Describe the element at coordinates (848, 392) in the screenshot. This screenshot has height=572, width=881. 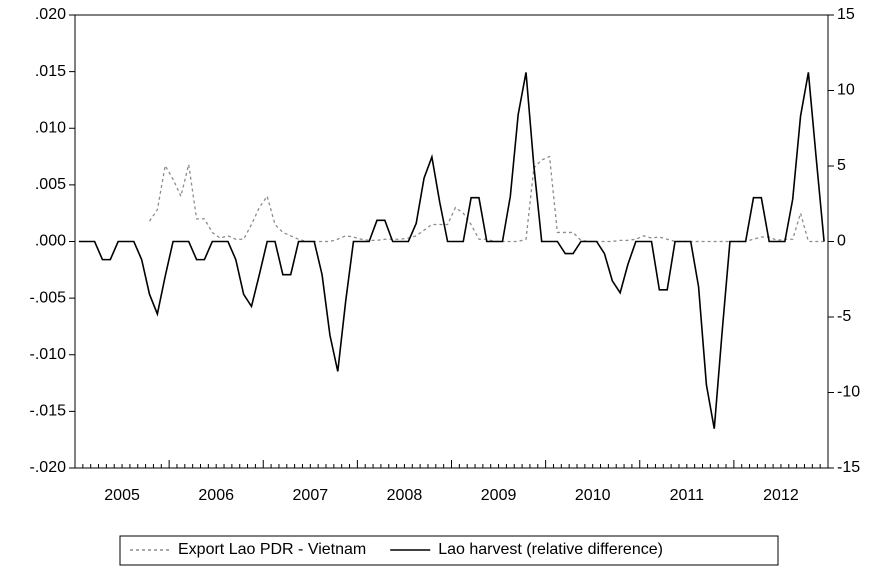
I see `y2-tick-label: -10` at that location.